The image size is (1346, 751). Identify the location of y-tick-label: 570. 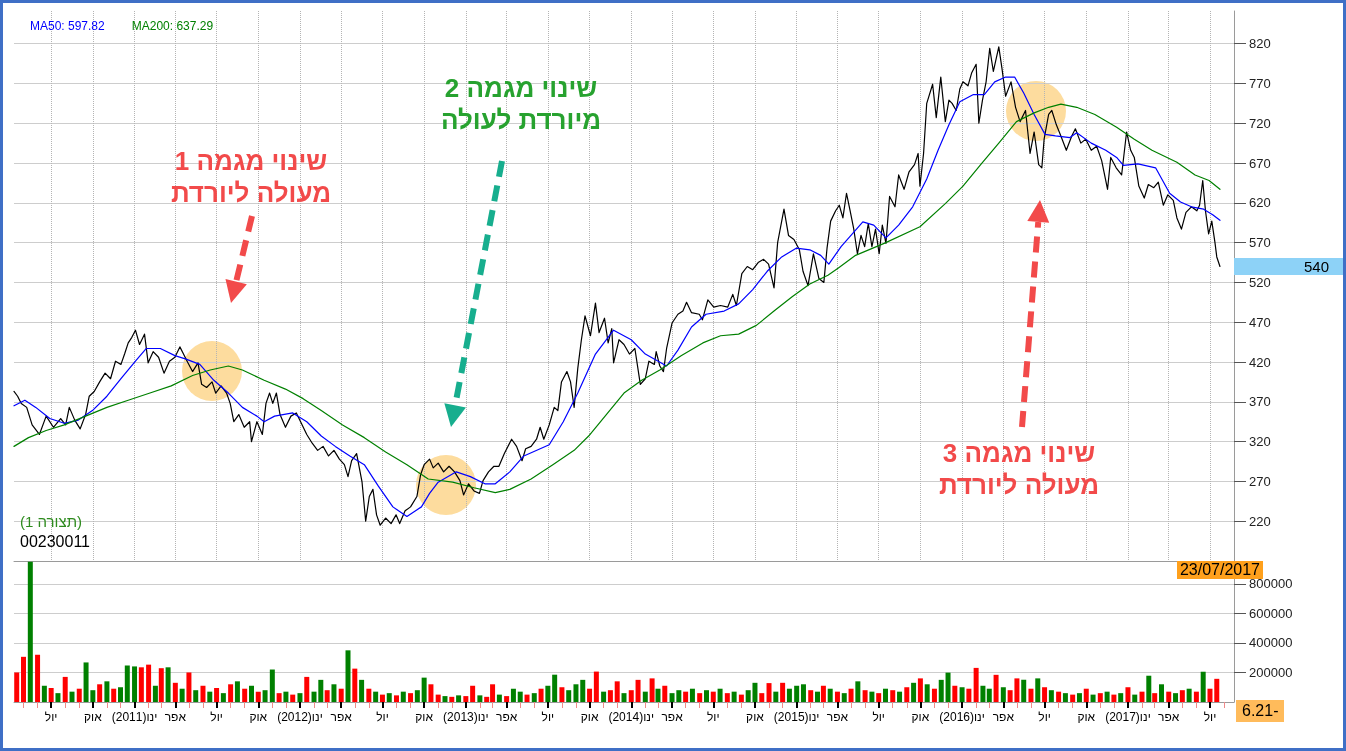
(1260, 243).